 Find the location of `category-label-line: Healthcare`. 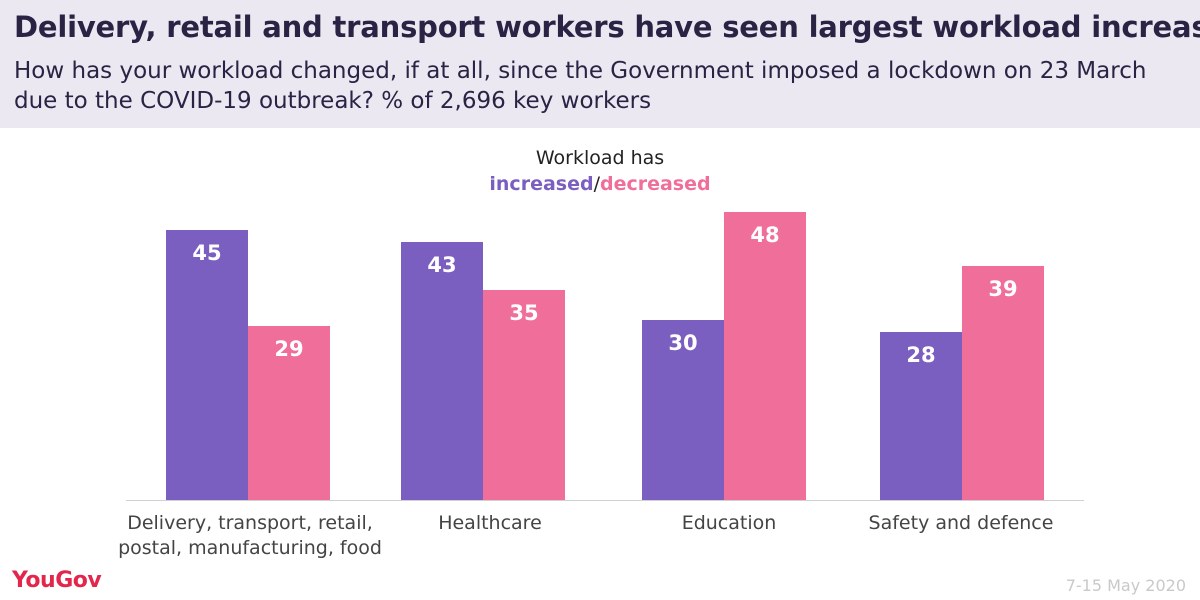

category-label-line: Healthcare is located at coordinates (490, 523).